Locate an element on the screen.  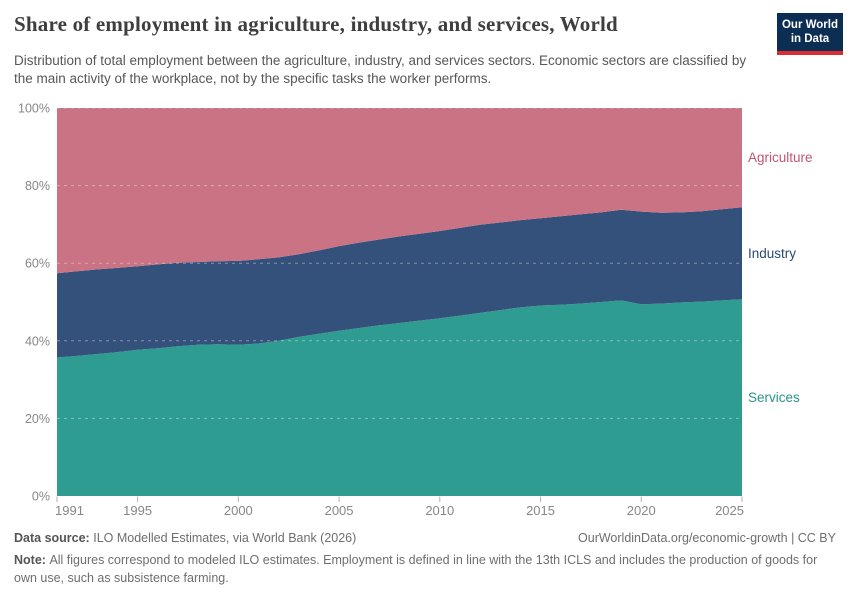
x-axis-label-1995: 1995 is located at coordinates (137, 510).